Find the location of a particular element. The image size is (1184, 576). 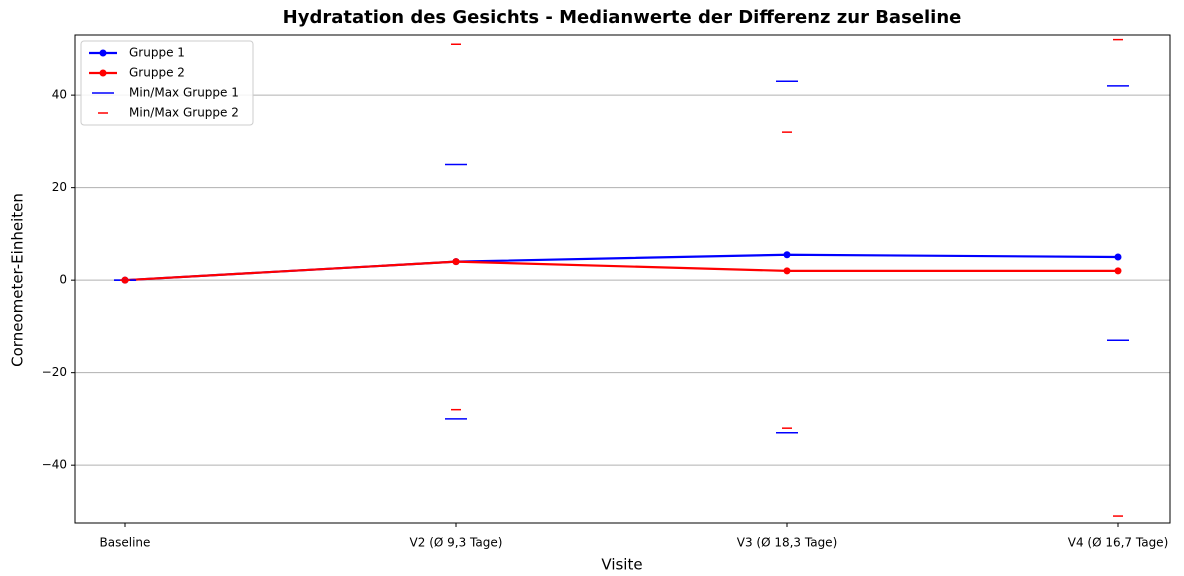

legend-box is located at coordinates (167, 83).